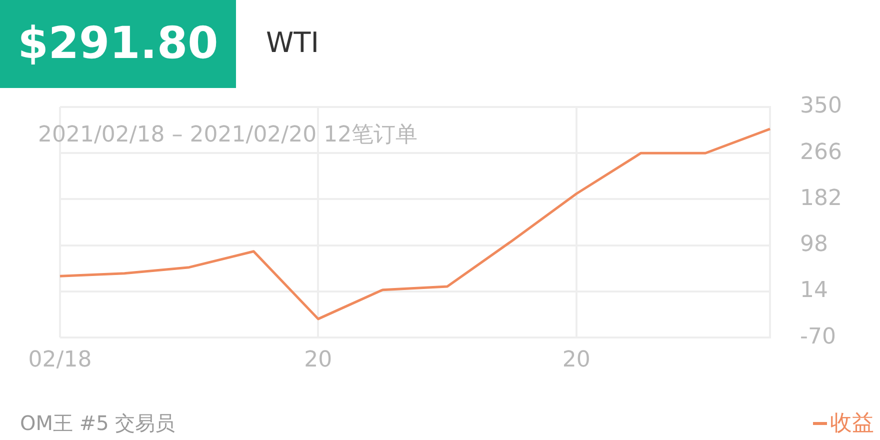 Image resolution: width=880 pixels, height=440 pixels. Describe the element at coordinates (821, 152) in the screenshot. I see `y-tick-label: 266` at that location.